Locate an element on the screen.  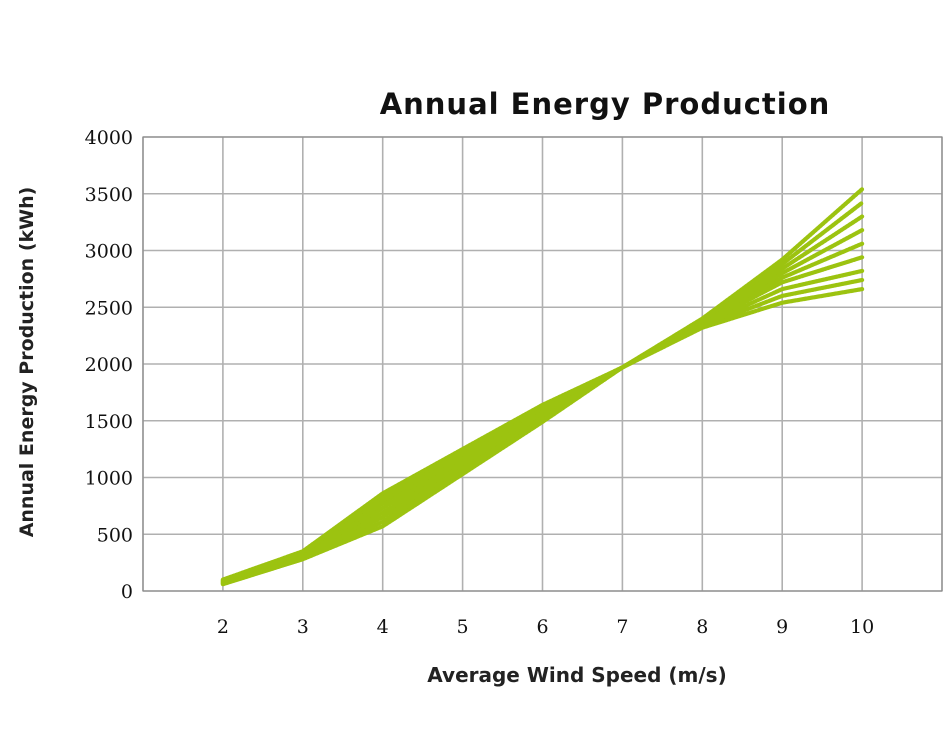
x-tick-label: 7 is located at coordinates (622, 627).